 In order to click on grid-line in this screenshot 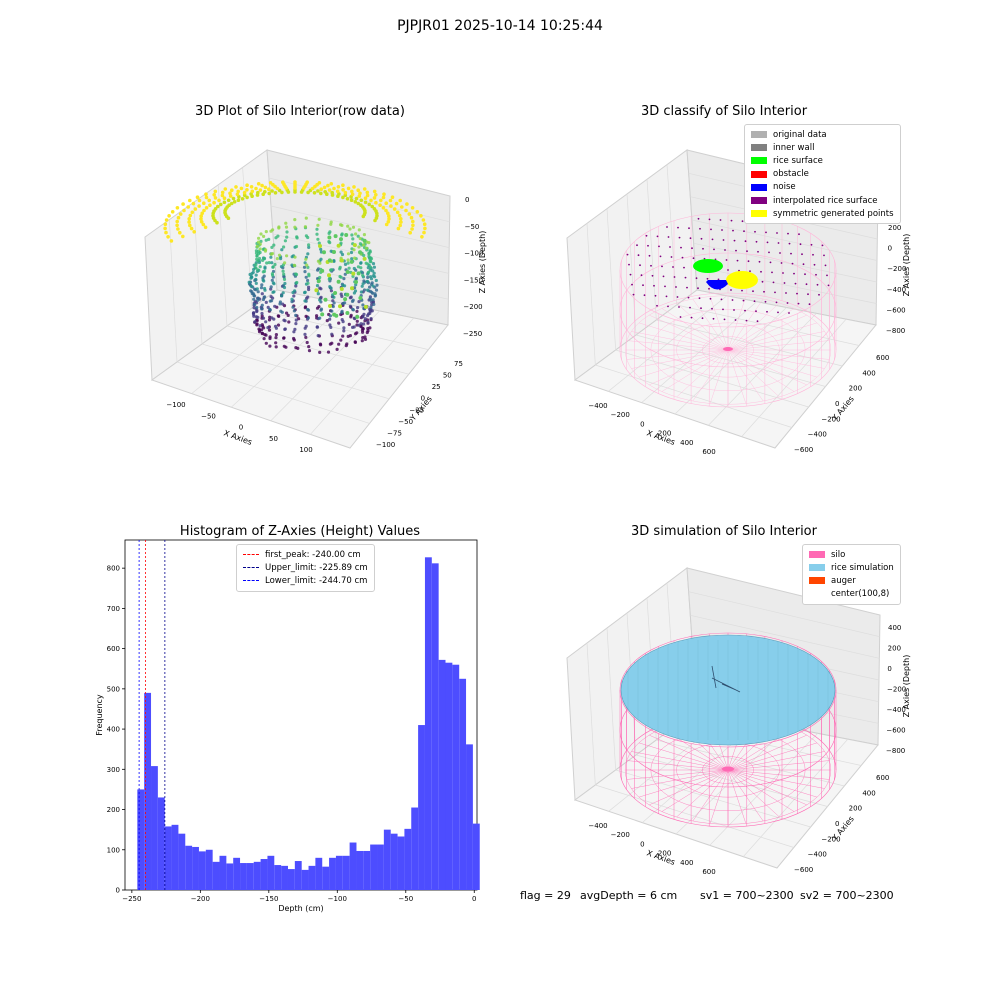, I will do `click(651, 250)`.